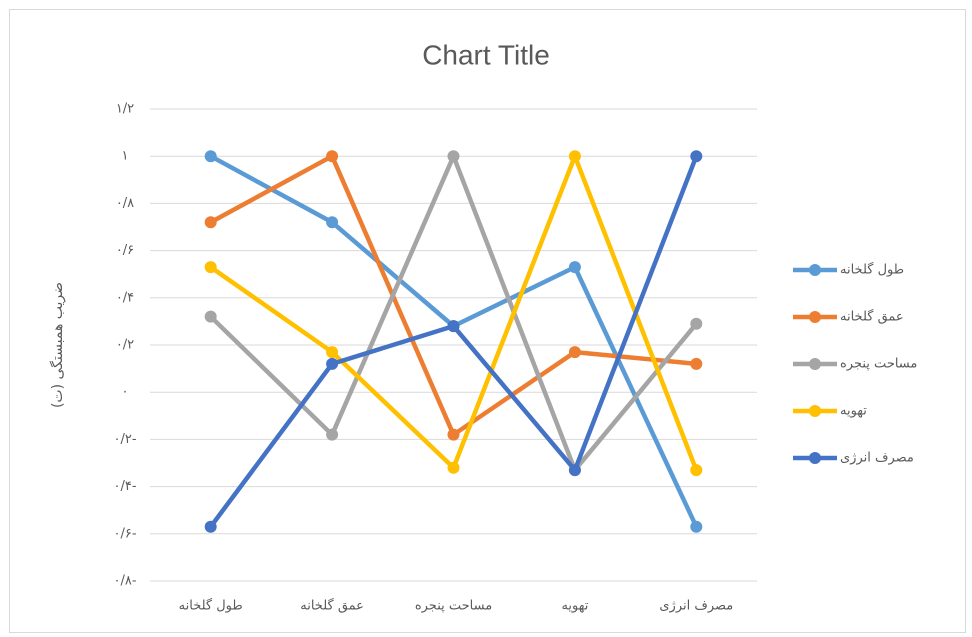  I want to click on legend-label: عمق گلخانه, so click(872, 317).